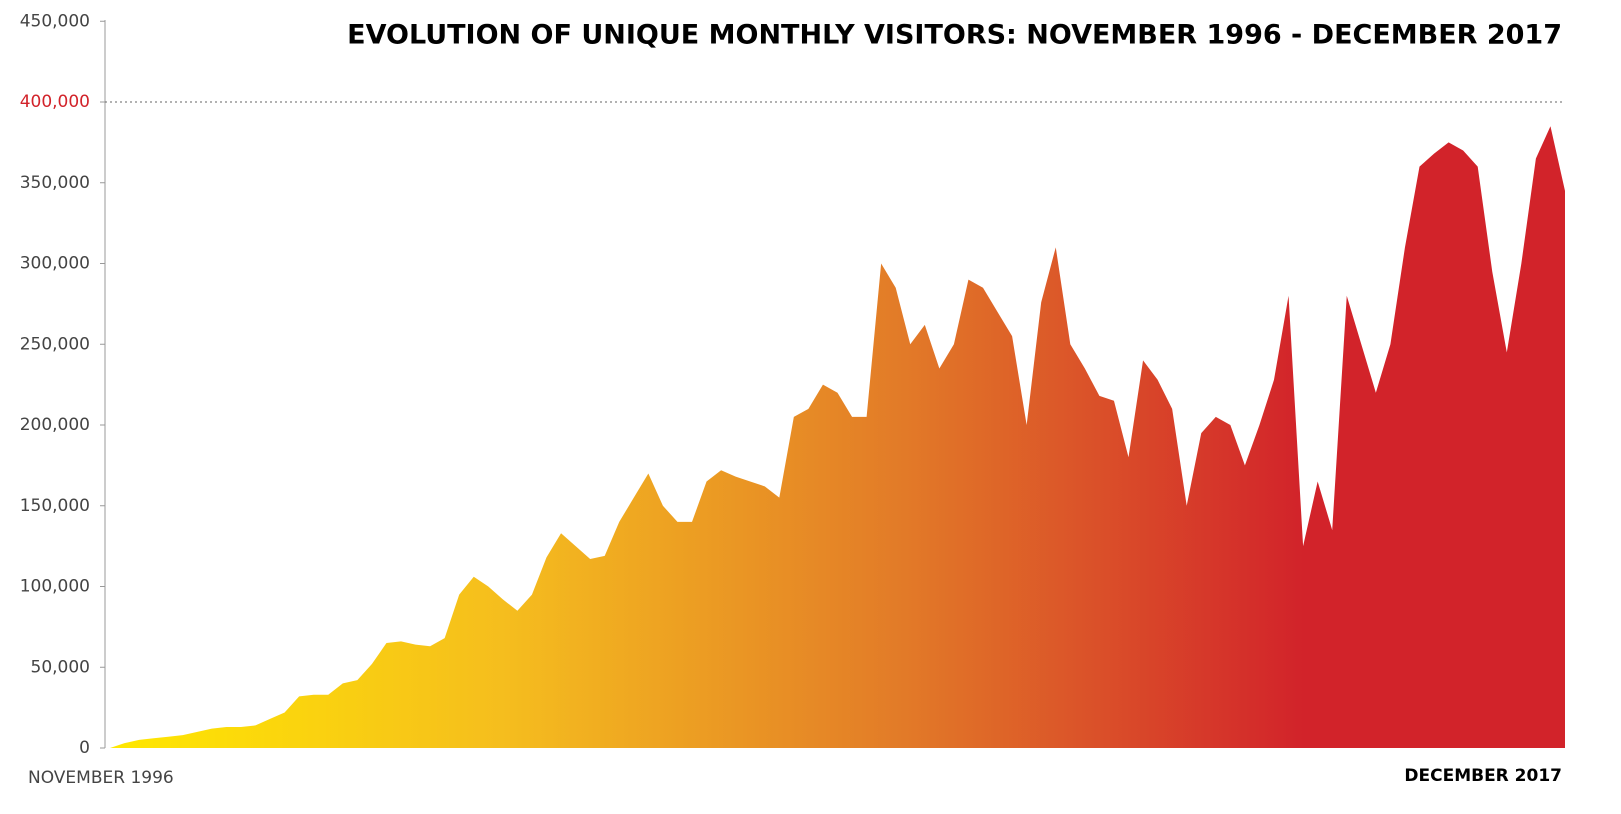  Describe the element at coordinates (55, 425) in the screenshot. I see `y-tick-label: 200,000` at that location.